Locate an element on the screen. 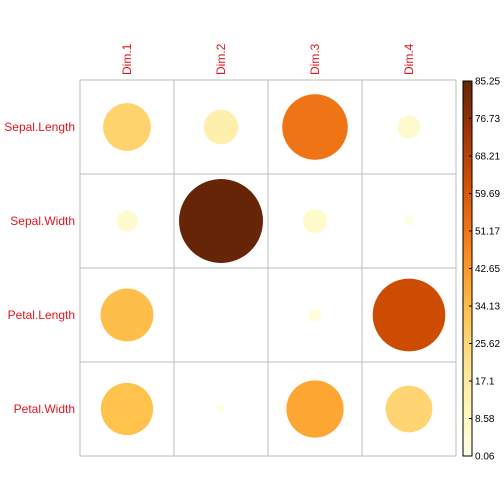  legend-tick-label: 76.73 is located at coordinates (487, 119).